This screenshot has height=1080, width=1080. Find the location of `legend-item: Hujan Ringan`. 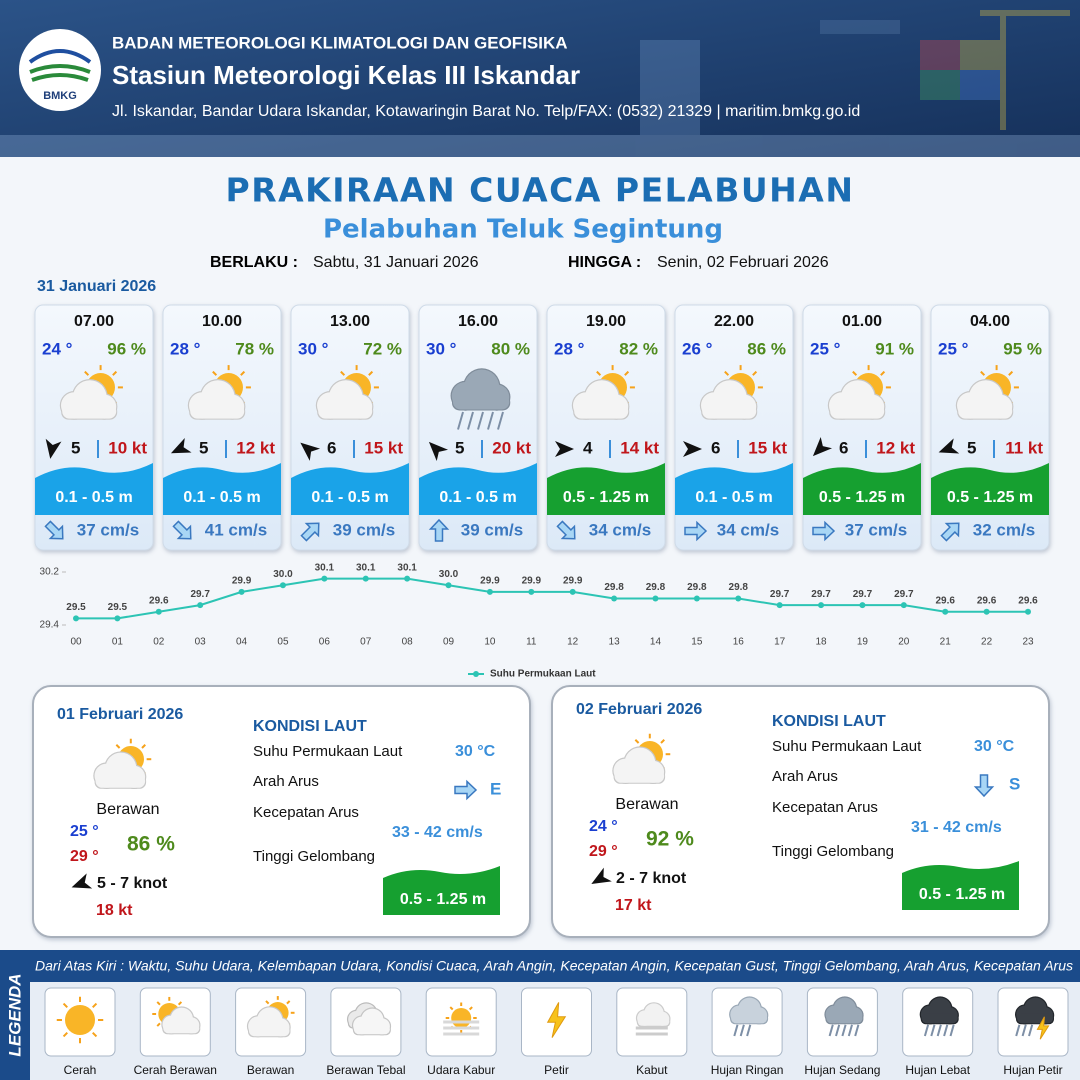

legend-item: Hujan Ringan is located at coordinates (747, 1070).